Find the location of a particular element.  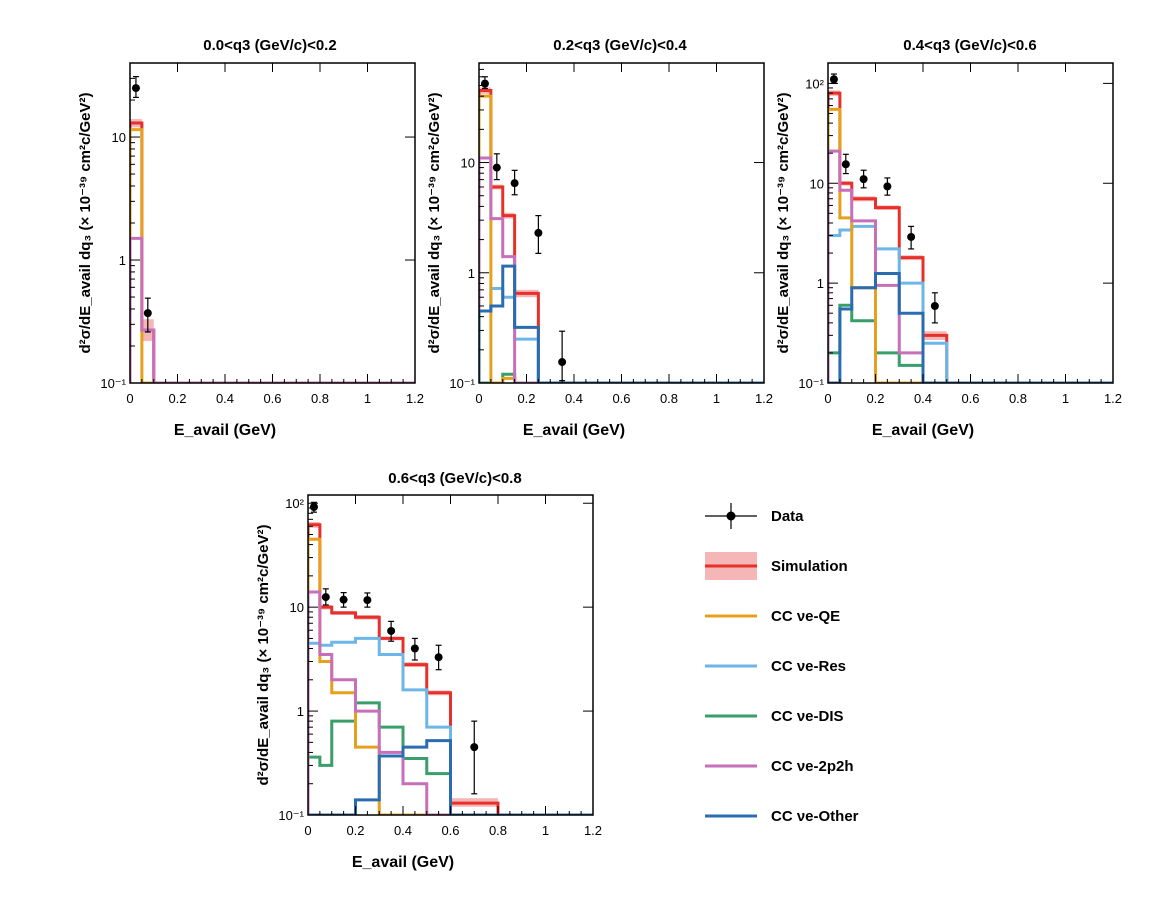

legend-label: CC νe-2p2h is located at coordinates (812, 766).